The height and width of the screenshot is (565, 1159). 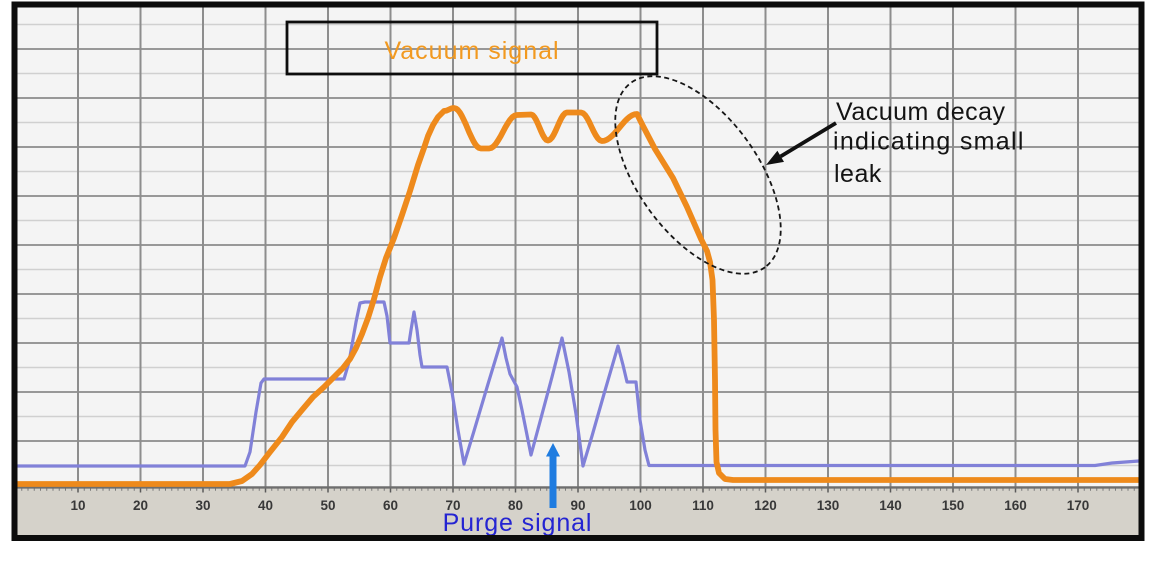 What do you see at coordinates (452, 505) in the screenshot?
I see `svg-text: 70` at bounding box center [452, 505].